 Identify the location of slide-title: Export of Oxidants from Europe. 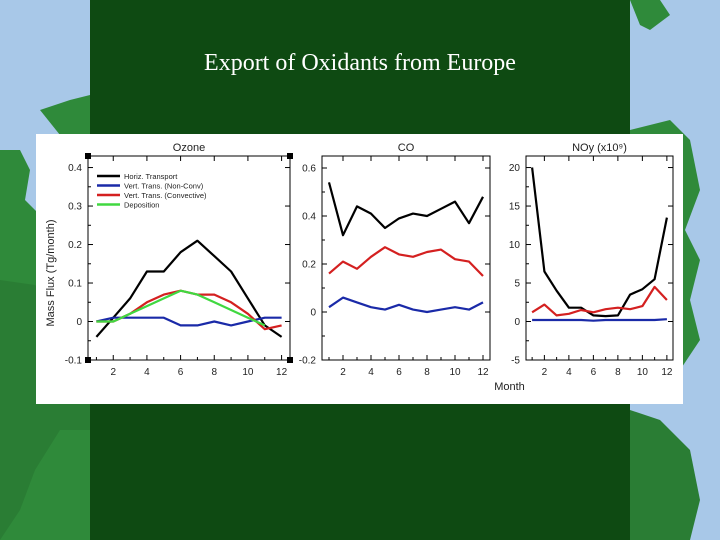
(360, 63).